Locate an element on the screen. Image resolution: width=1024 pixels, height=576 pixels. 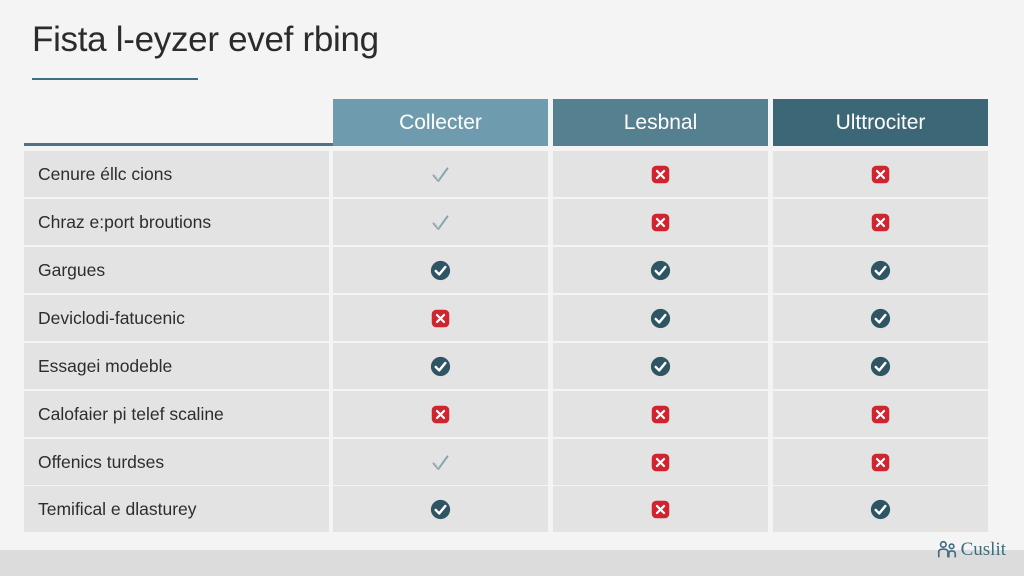
table-row: Gargues is located at coordinates (512, 270).